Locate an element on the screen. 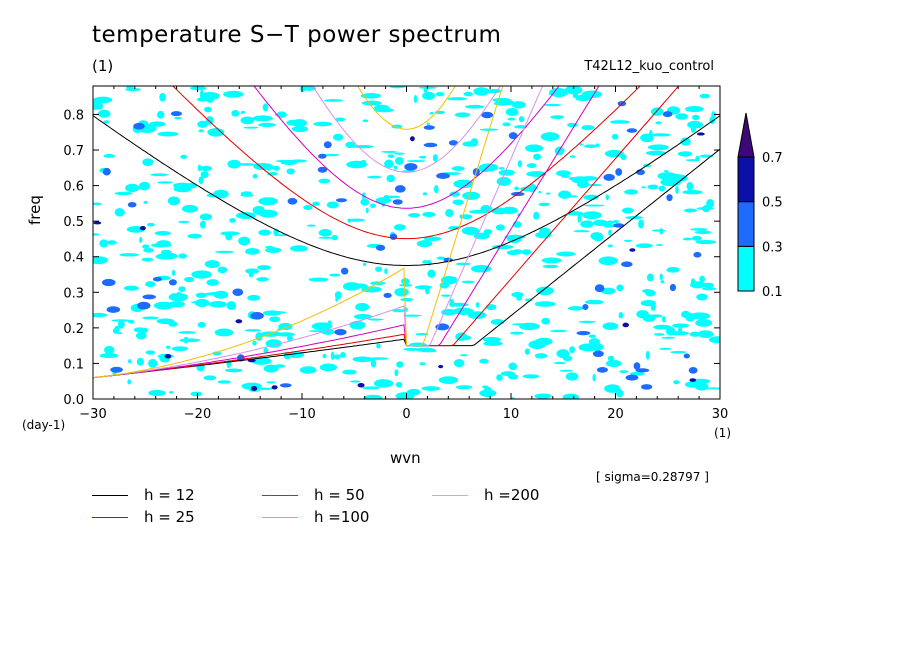 This screenshot has height=654, width=904. x-tick-label: 10 is located at coordinates (511, 414).